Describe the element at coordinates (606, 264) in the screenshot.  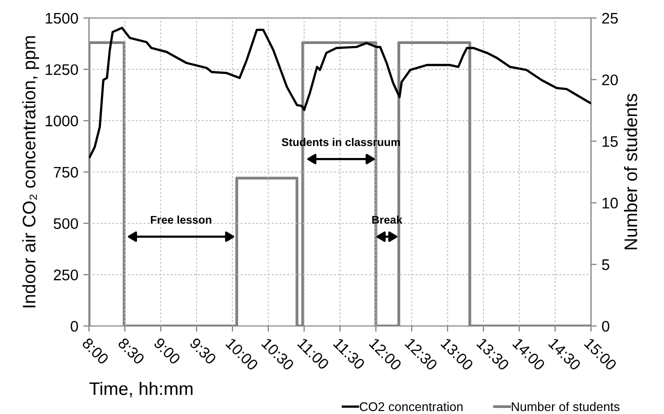
I see `y2-tick-label: 5` at that location.